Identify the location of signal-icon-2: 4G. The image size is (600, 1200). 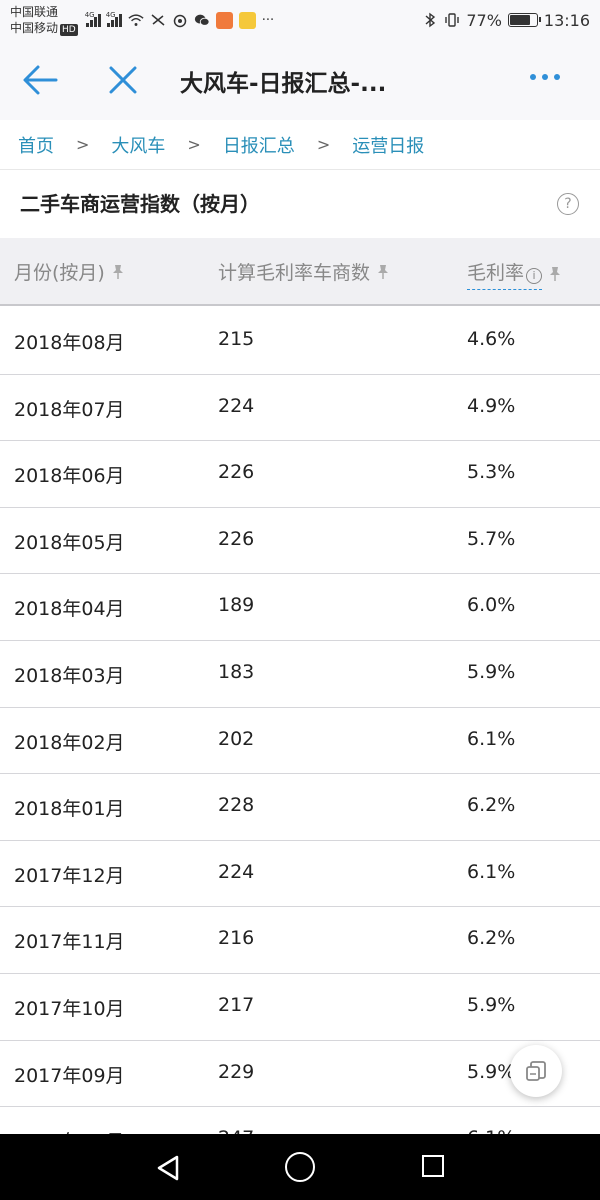
(114, 19).